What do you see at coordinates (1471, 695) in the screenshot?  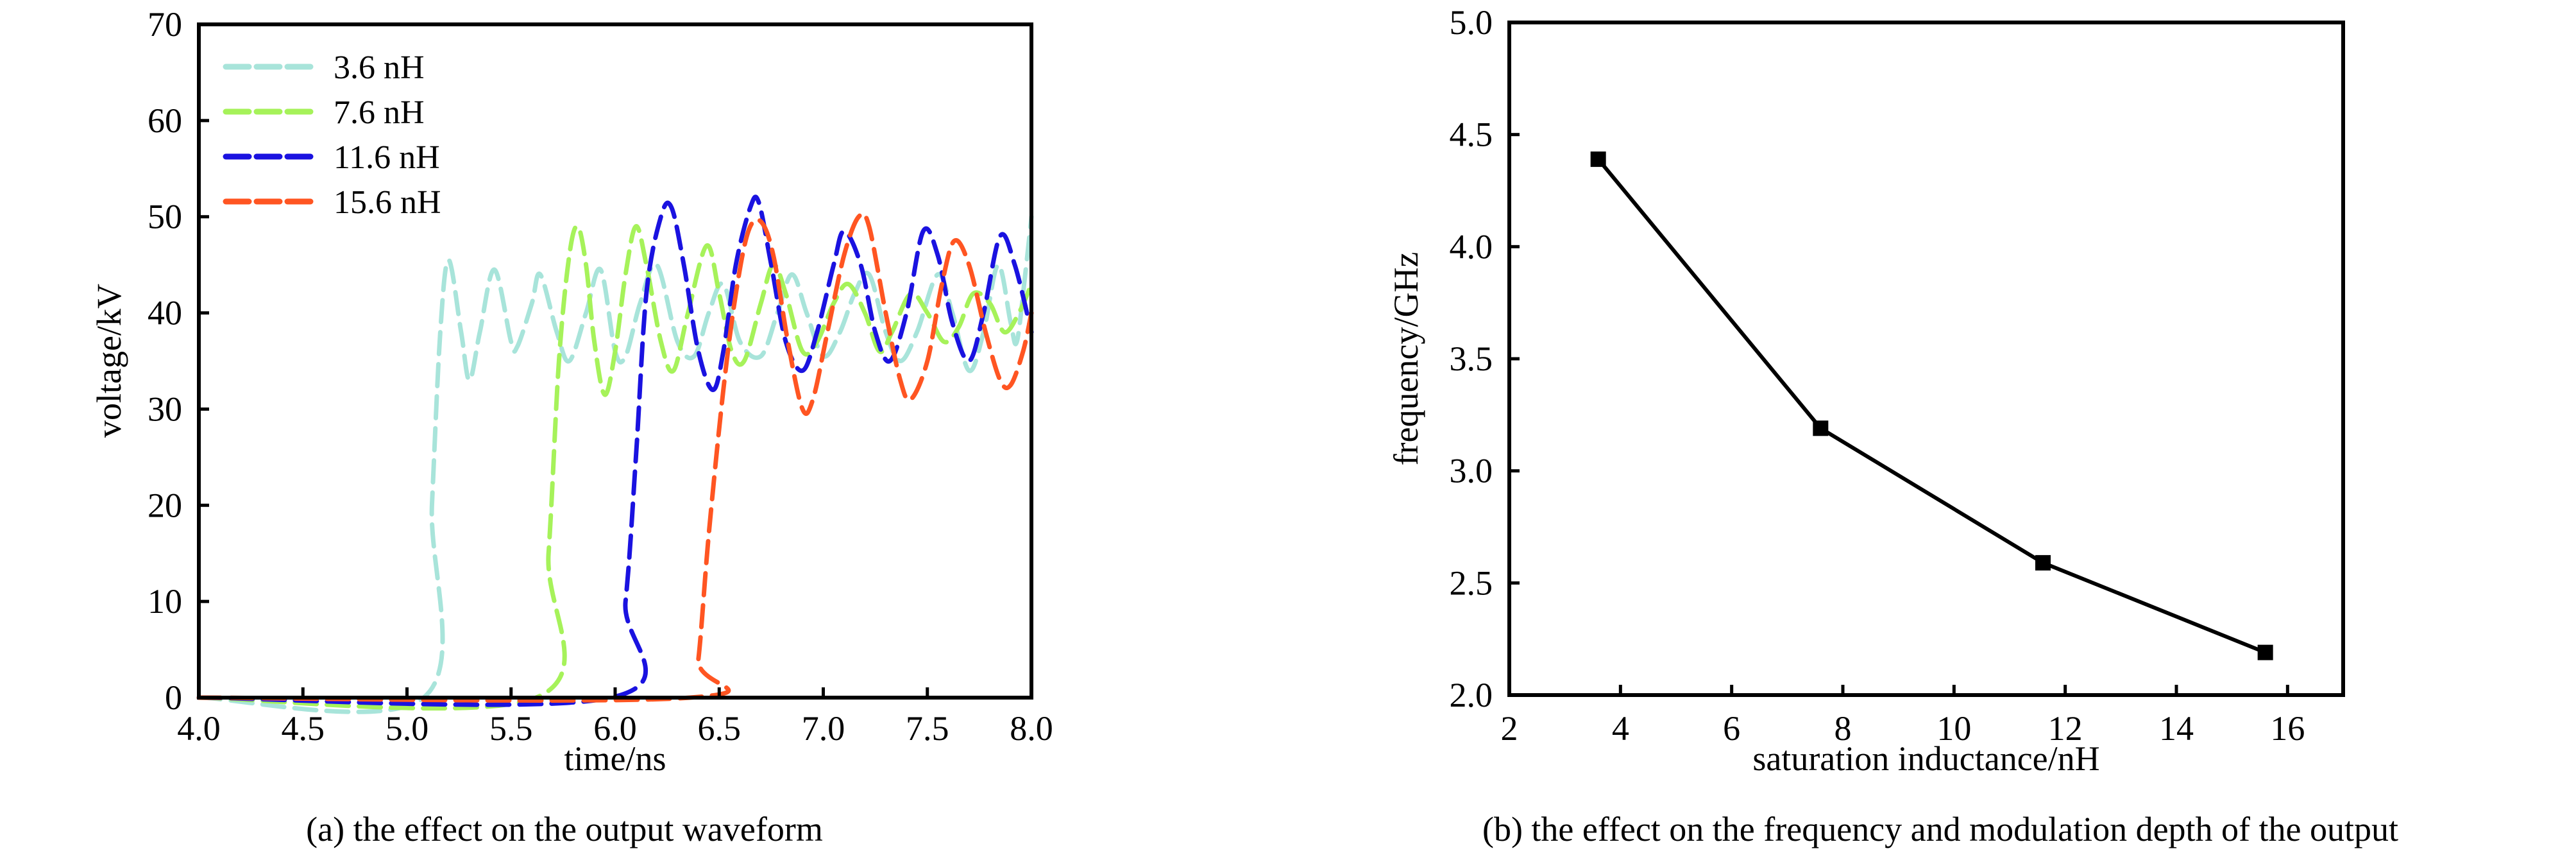 I see `frequency-y-tick-label: 2.0` at bounding box center [1471, 695].